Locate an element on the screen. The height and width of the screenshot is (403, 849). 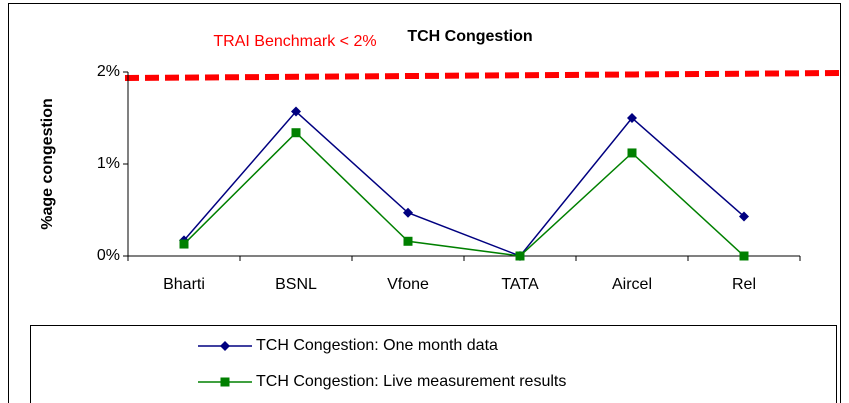
x-tick-label: BSNL is located at coordinates (296, 284).